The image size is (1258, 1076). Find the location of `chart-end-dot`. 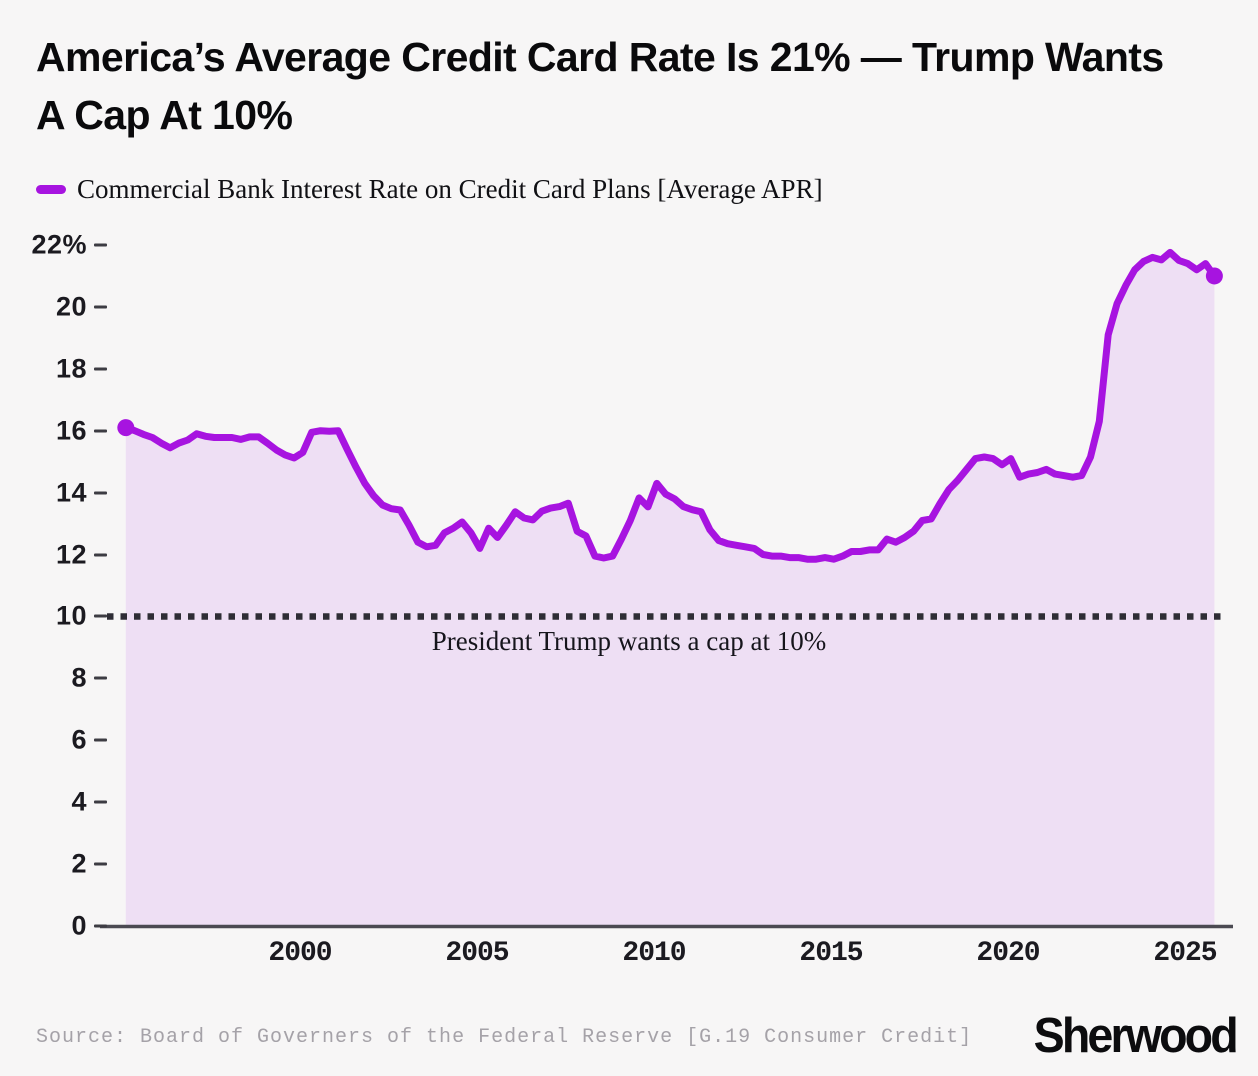

chart-end-dot is located at coordinates (1214, 276).